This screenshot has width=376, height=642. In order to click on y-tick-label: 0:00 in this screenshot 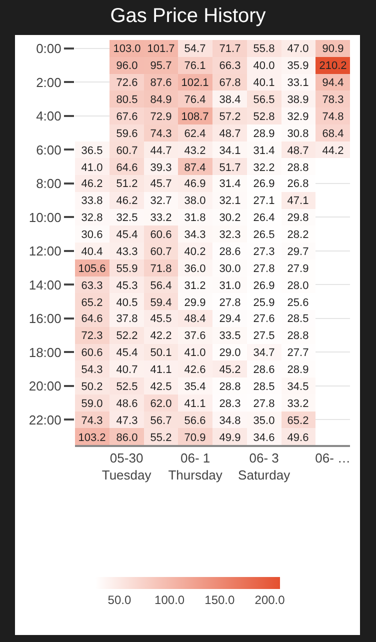, I will do `click(49, 48)`.